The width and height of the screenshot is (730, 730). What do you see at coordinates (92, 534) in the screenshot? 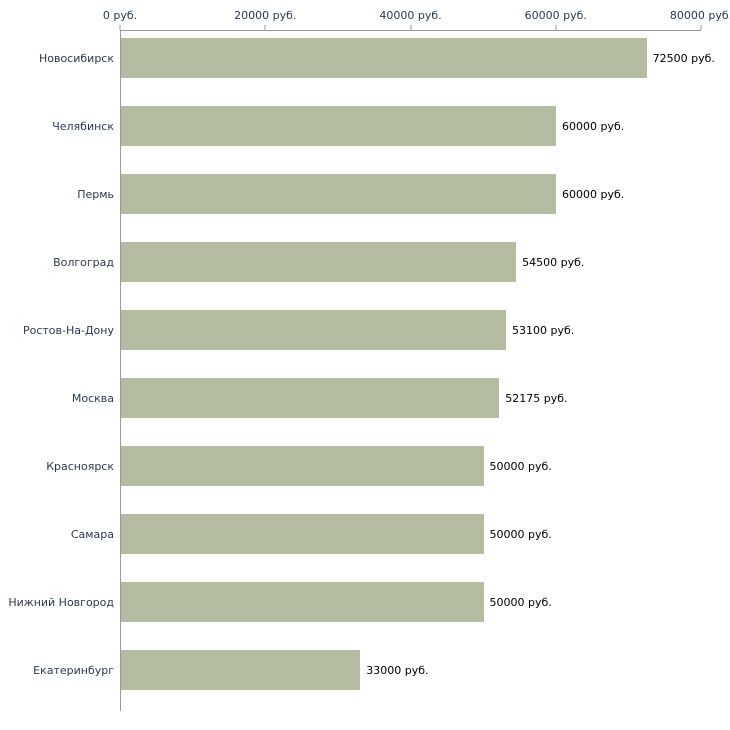
I see `category-label: Самара` at bounding box center [92, 534].